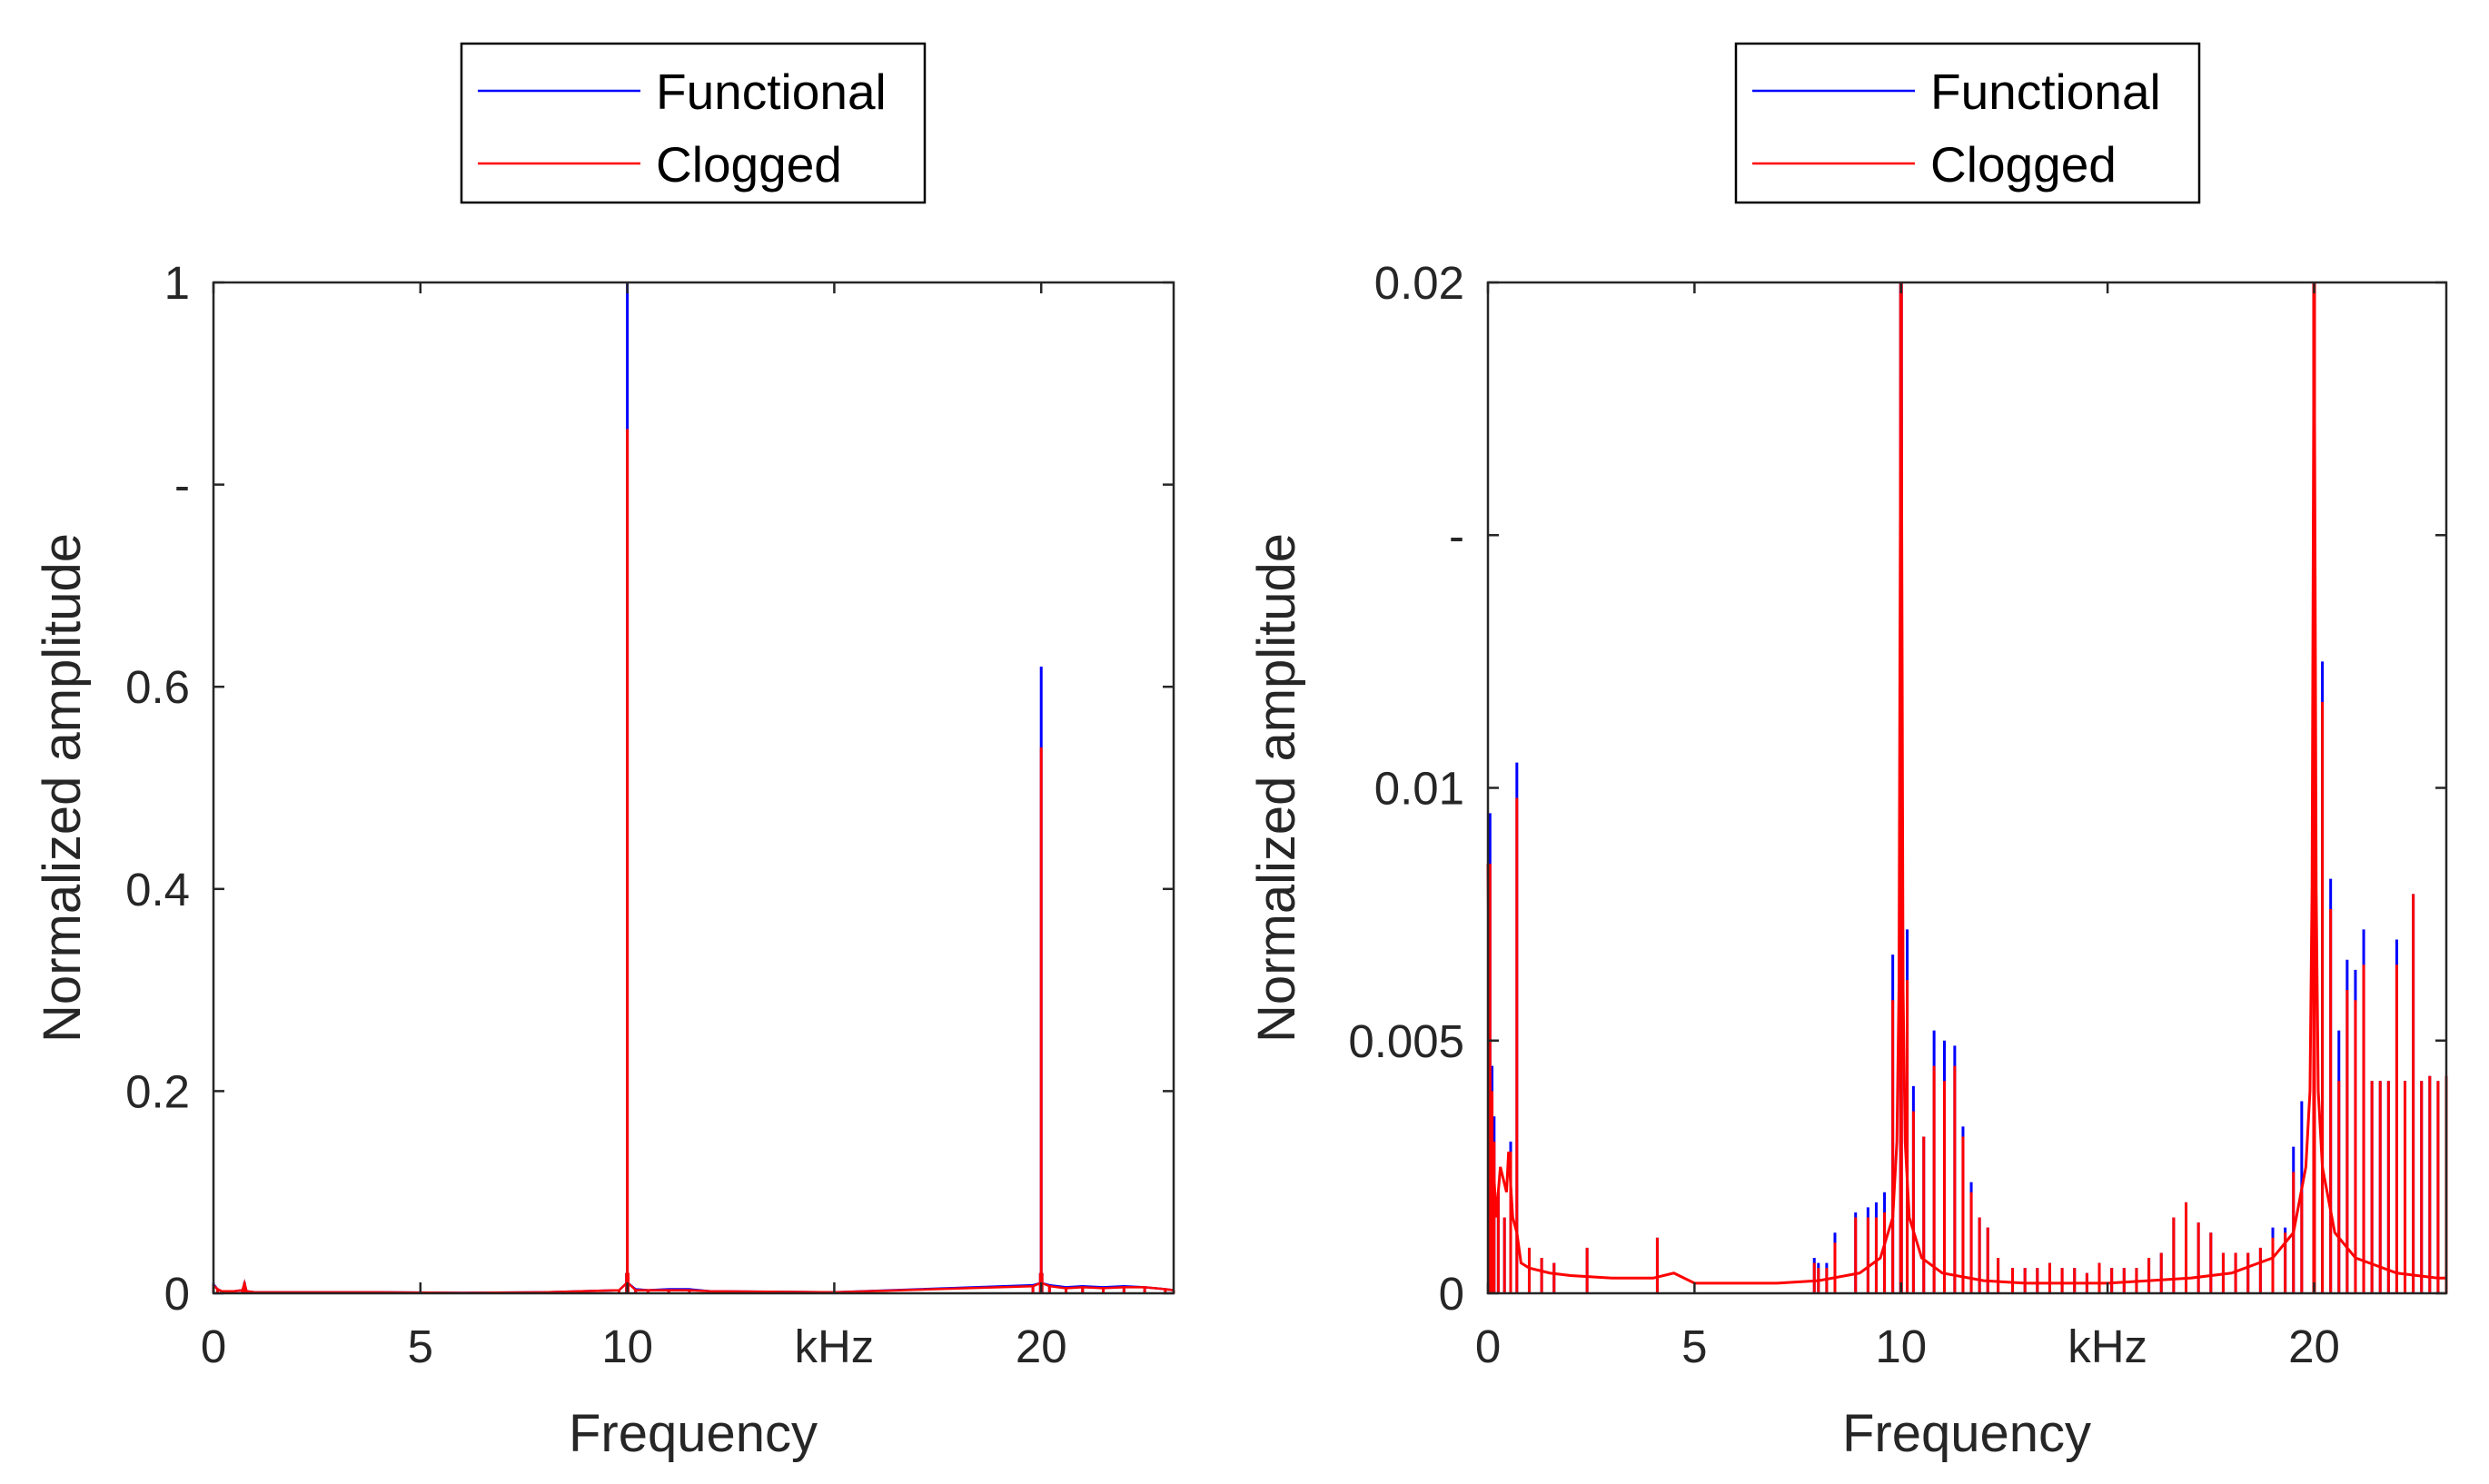  What do you see at coordinates (1419, 283) in the screenshot?
I see `right-y-tick-label-4: 0.02` at bounding box center [1419, 283].